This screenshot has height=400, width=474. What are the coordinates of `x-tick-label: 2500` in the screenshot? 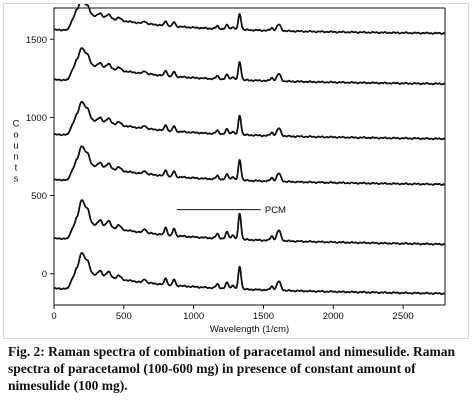 It's located at (403, 316).